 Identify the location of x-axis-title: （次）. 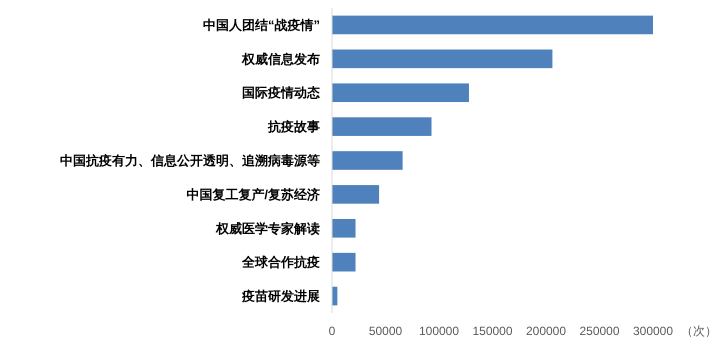
(699, 331).